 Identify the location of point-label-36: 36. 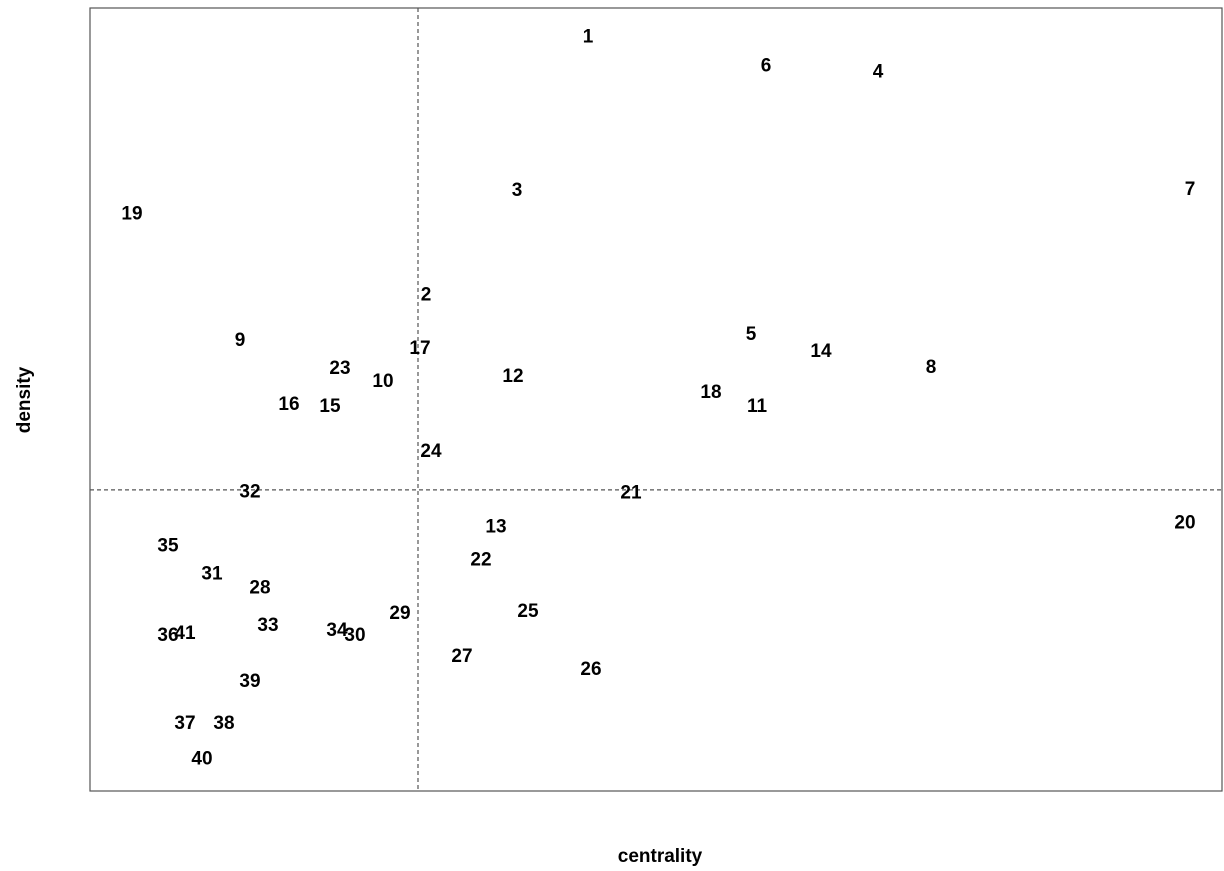
(167, 635).